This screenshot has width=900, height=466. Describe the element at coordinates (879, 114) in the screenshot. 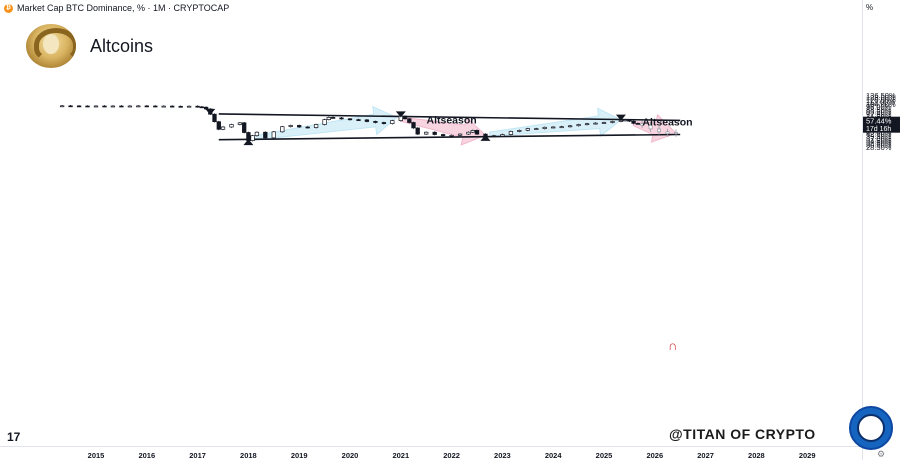

I see `y-tick-label: 77.50%` at that location.